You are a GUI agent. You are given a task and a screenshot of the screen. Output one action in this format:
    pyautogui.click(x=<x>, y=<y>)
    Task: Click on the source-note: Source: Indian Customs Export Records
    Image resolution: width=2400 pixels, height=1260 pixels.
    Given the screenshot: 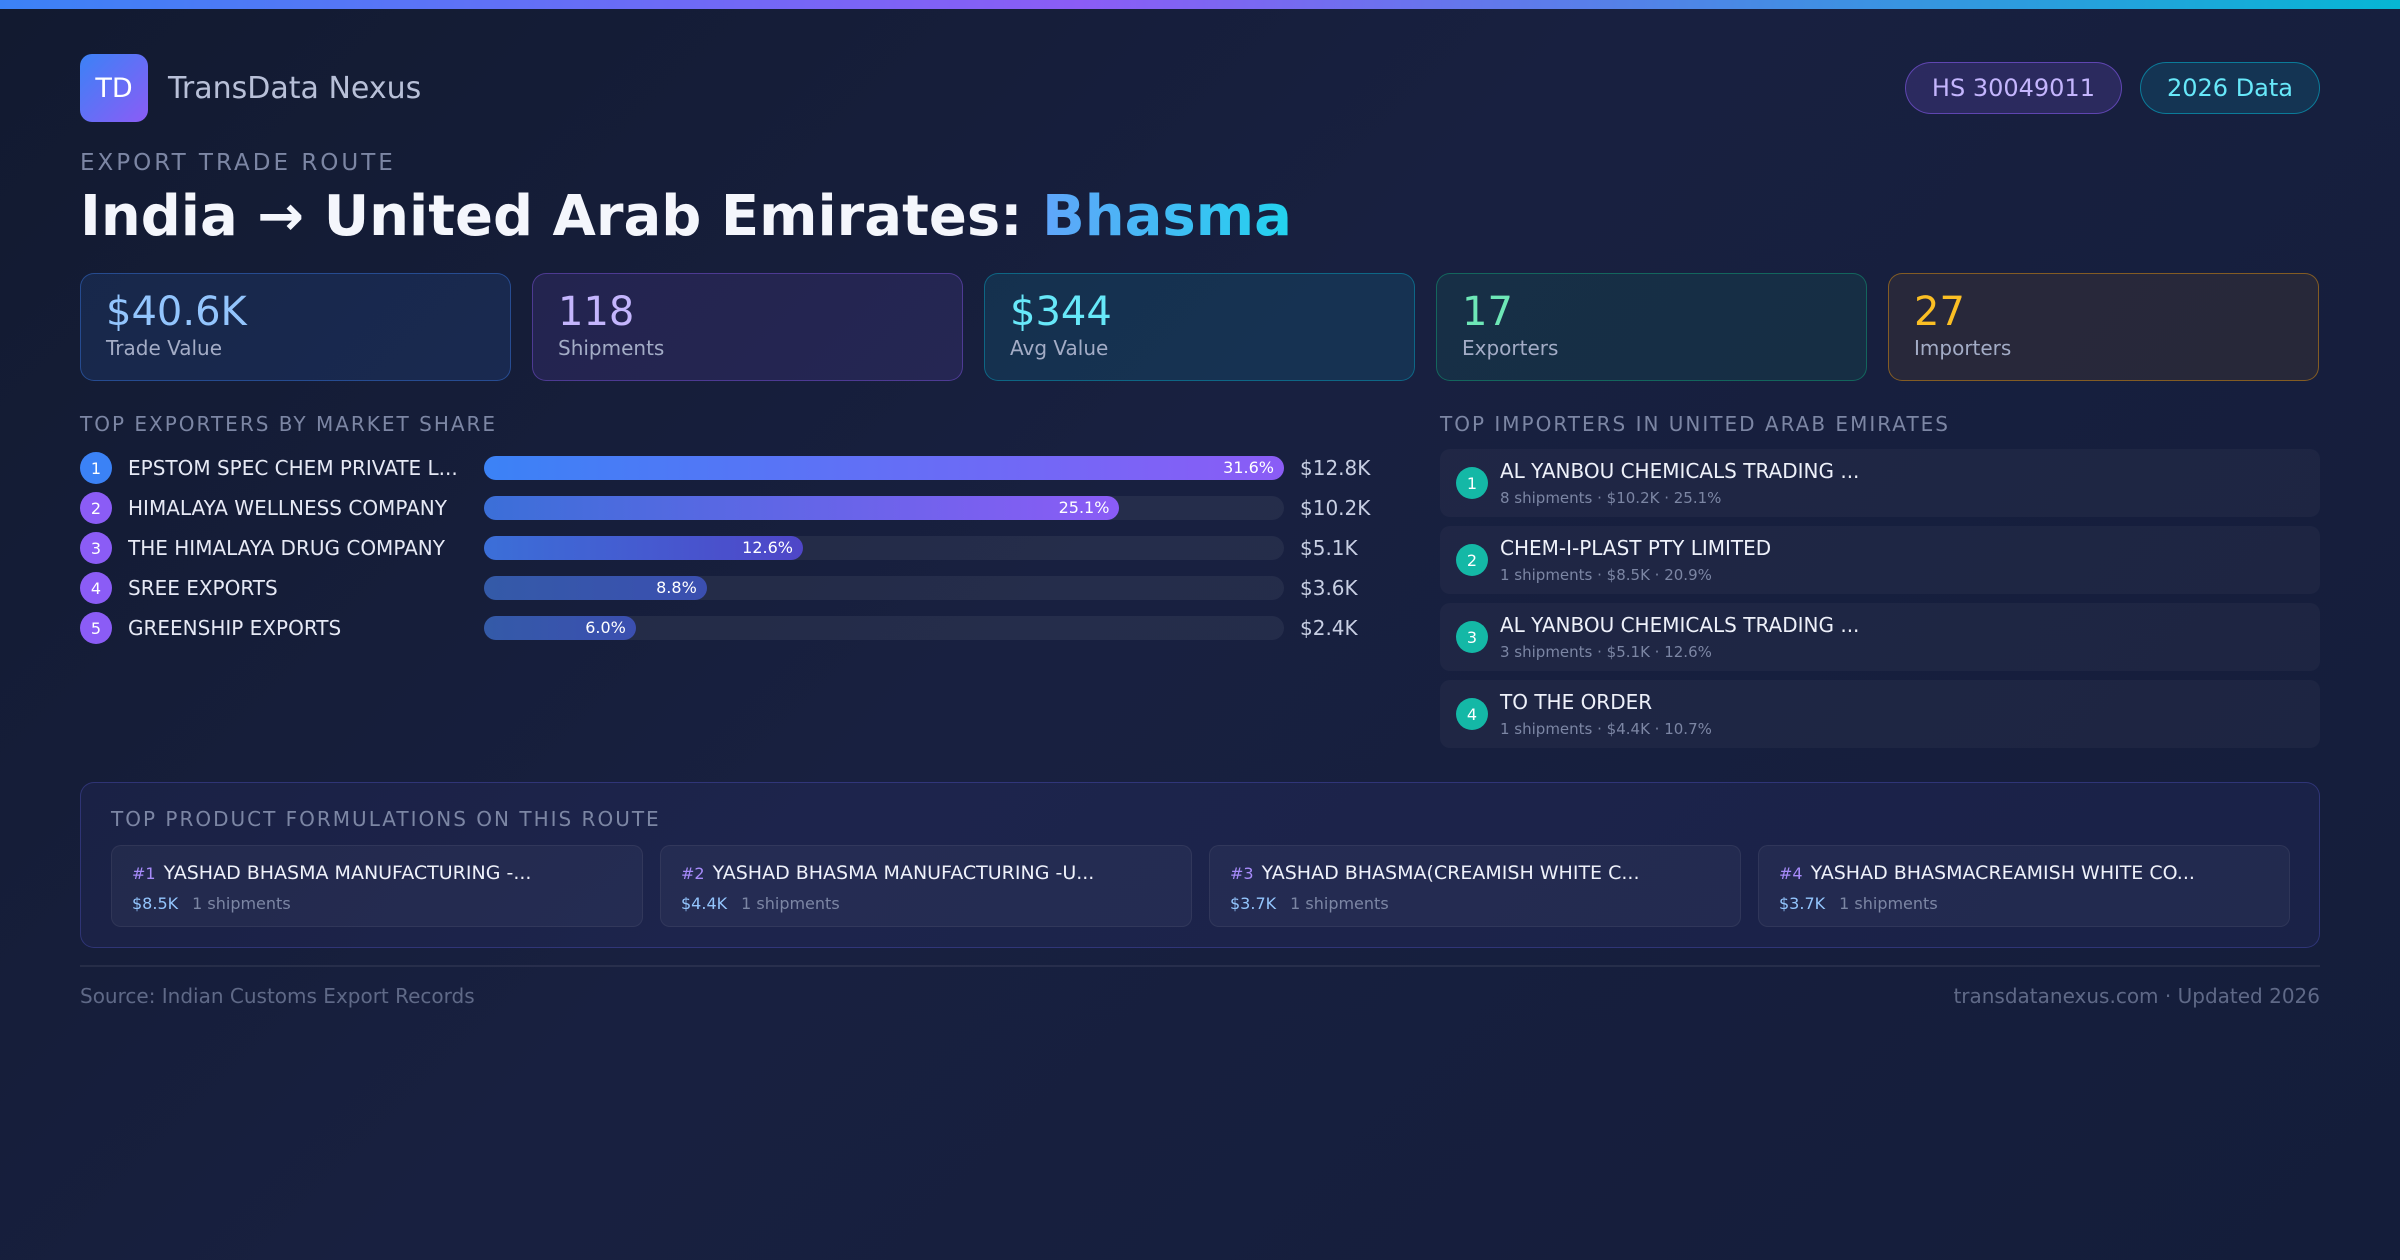 What is the action you would take?
    pyautogui.click(x=277, y=996)
    